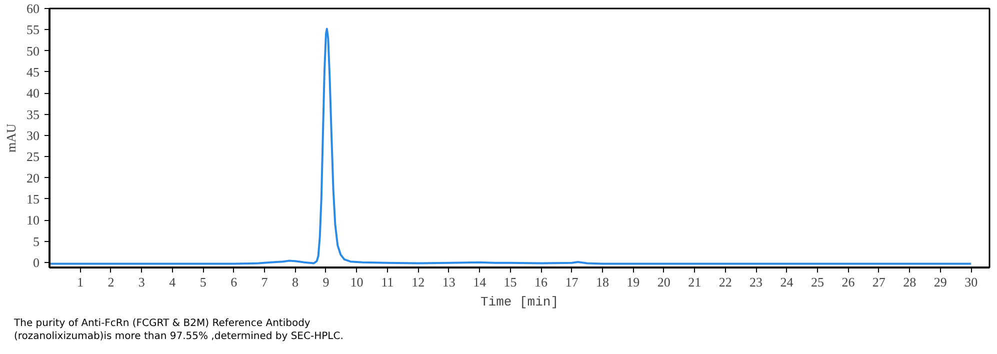  What do you see at coordinates (33, 156) in the screenshot?
I see `y-tick-label: 25` at bounding box center [33, 156].